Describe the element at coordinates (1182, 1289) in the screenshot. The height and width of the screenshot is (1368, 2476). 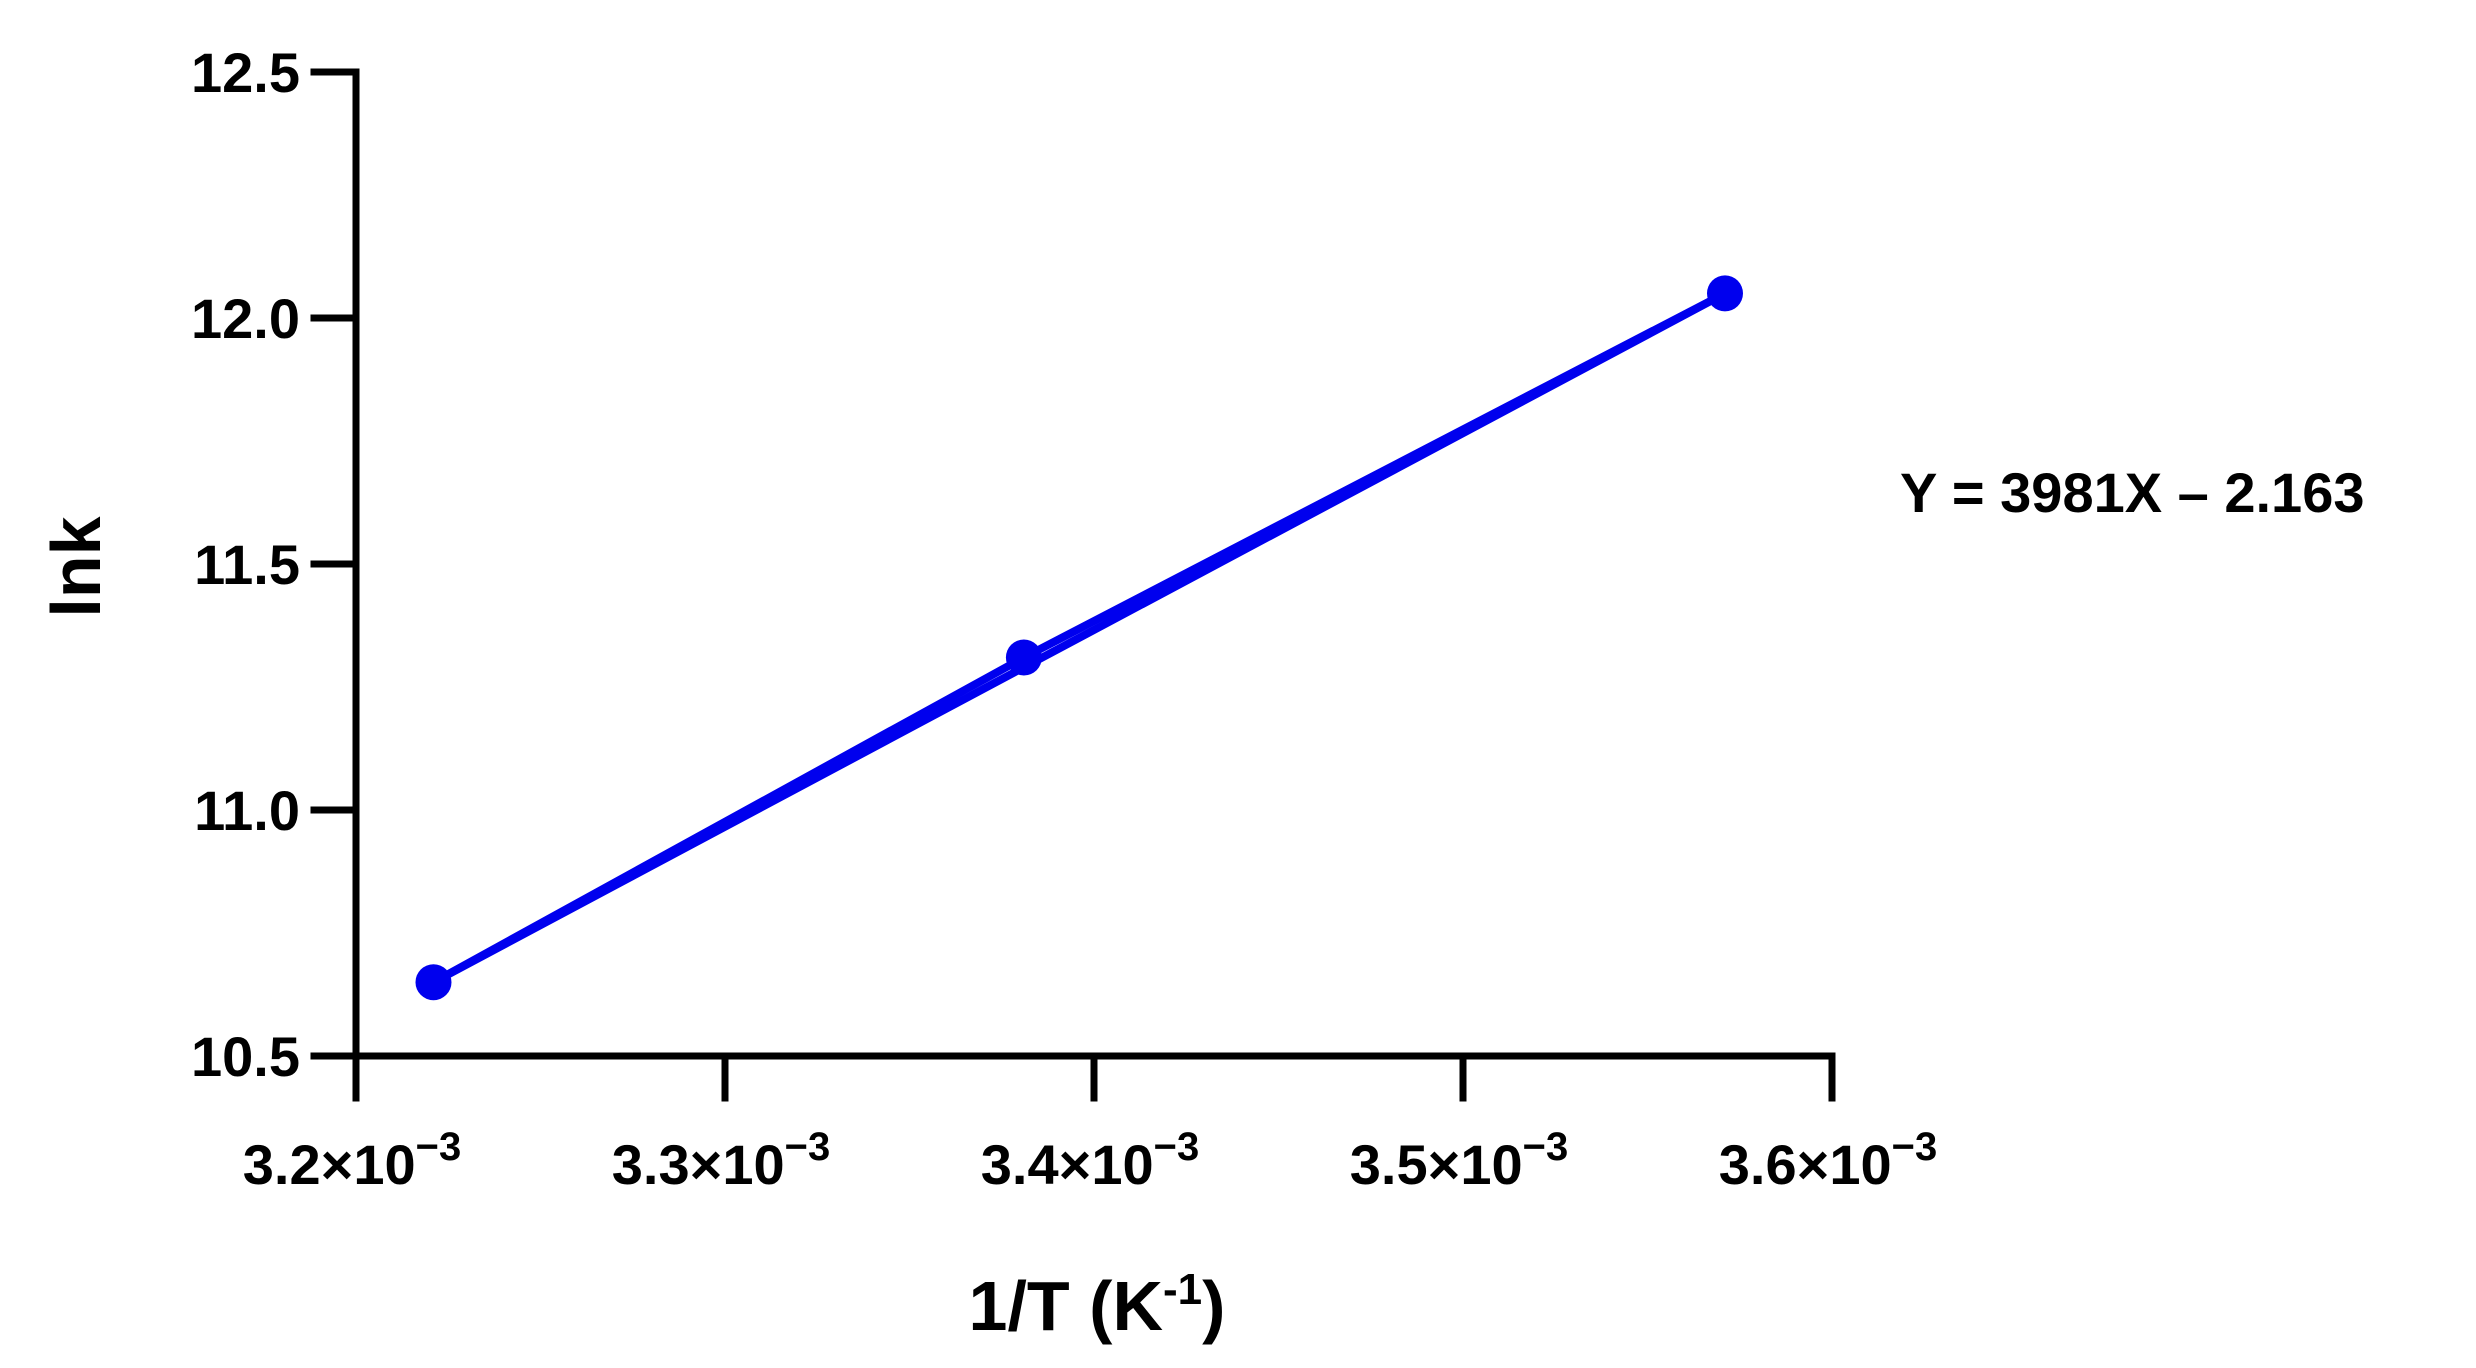
I see `x-axis-title-superscript: -1` at that location.